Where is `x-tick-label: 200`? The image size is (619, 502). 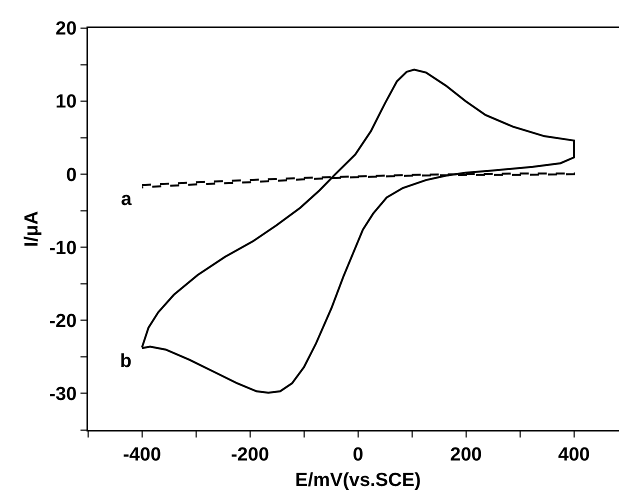
x-tick-label: 200 is located at coordinates (466, 455).